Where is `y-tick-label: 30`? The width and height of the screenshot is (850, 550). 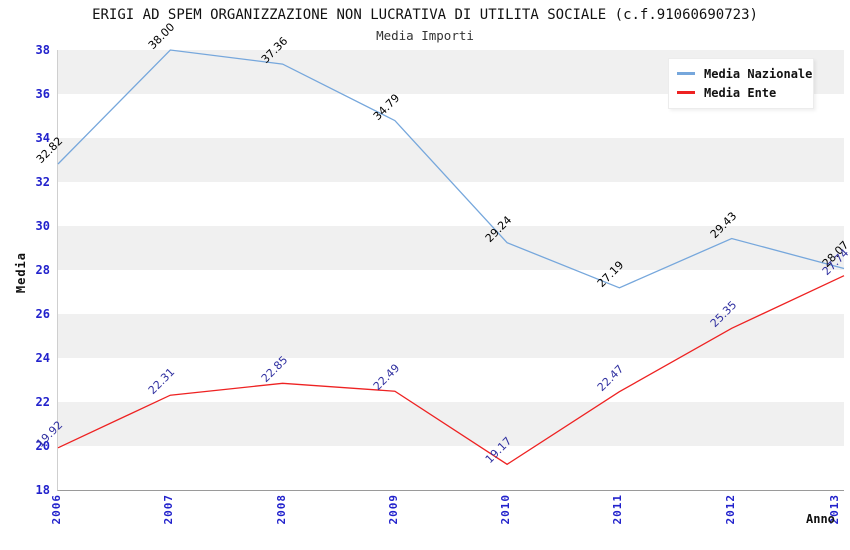
y-tick-label: 30 is located at coordinates (42, 226).